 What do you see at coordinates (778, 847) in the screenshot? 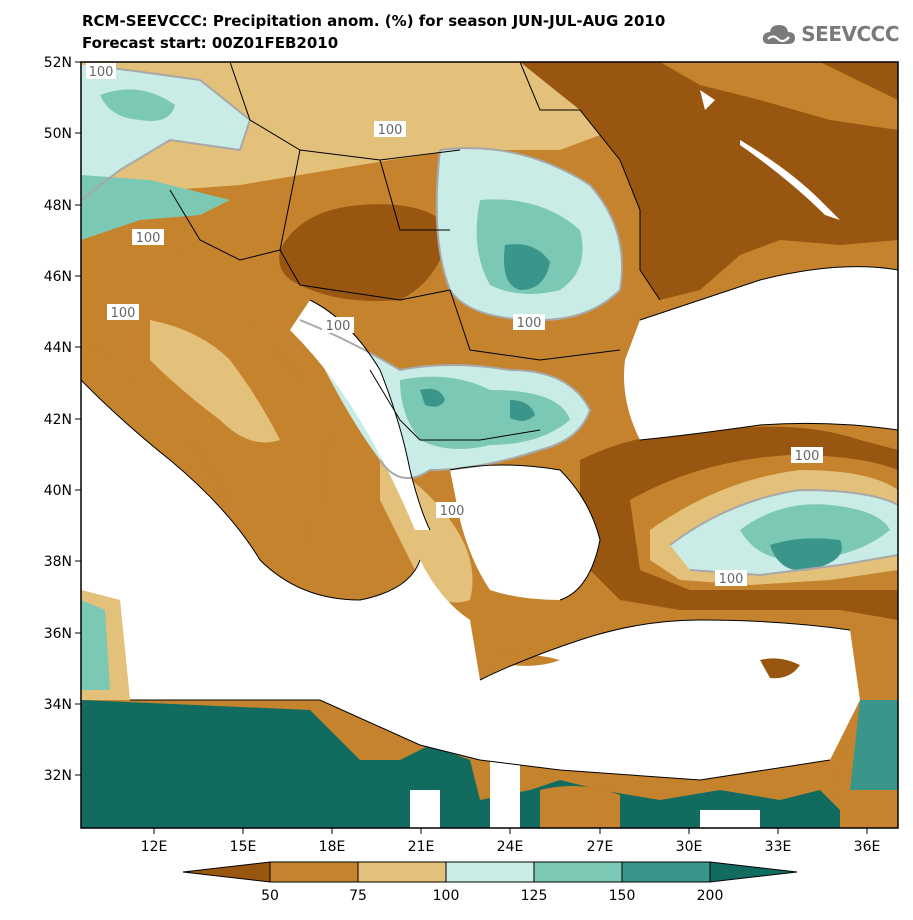
I see `lon-tick-label: 33E` at bounding box center [778, 847].